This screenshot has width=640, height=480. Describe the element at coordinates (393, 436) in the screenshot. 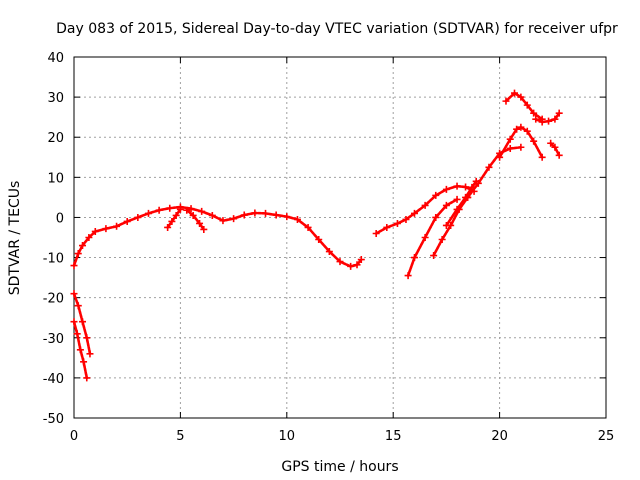

I see `x-tick-label: 15` at that location.